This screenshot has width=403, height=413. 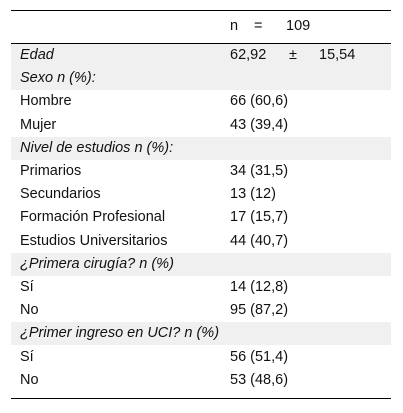 What do you see at coordinates (38, 124) in the screenshot?
I see `row-label: Mujer` at bounding box center [38, 124].